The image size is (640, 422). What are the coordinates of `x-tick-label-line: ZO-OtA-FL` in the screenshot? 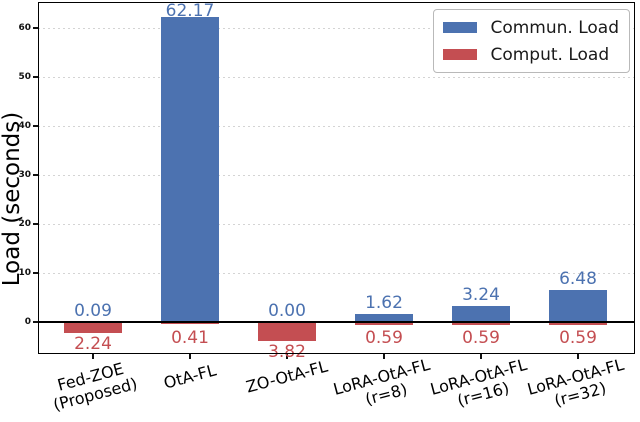 It's located at (287, 376).